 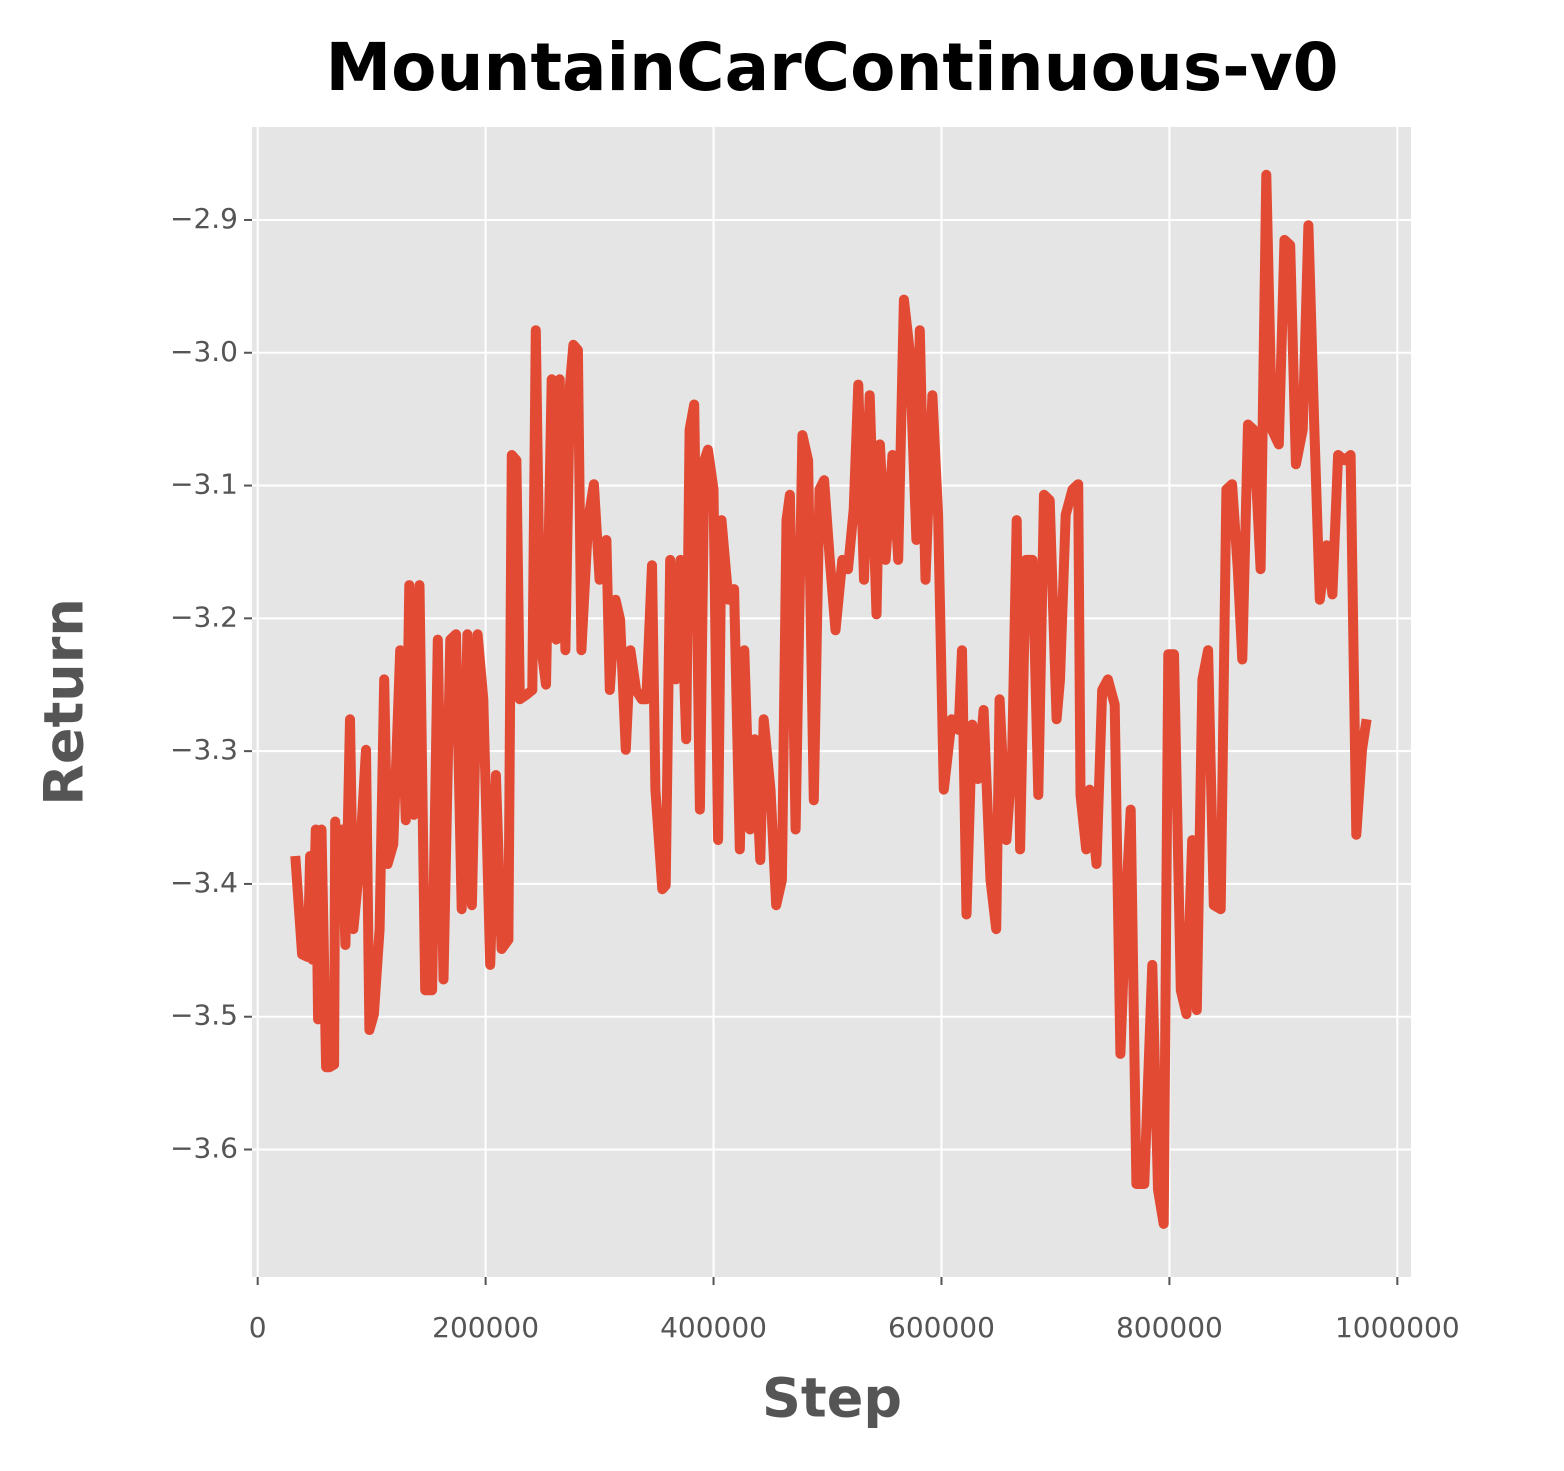 What do you see at coordinates (64, 702) in the screenshot?
I see `y-axis-label: Return` at bounding box center [64, 702].